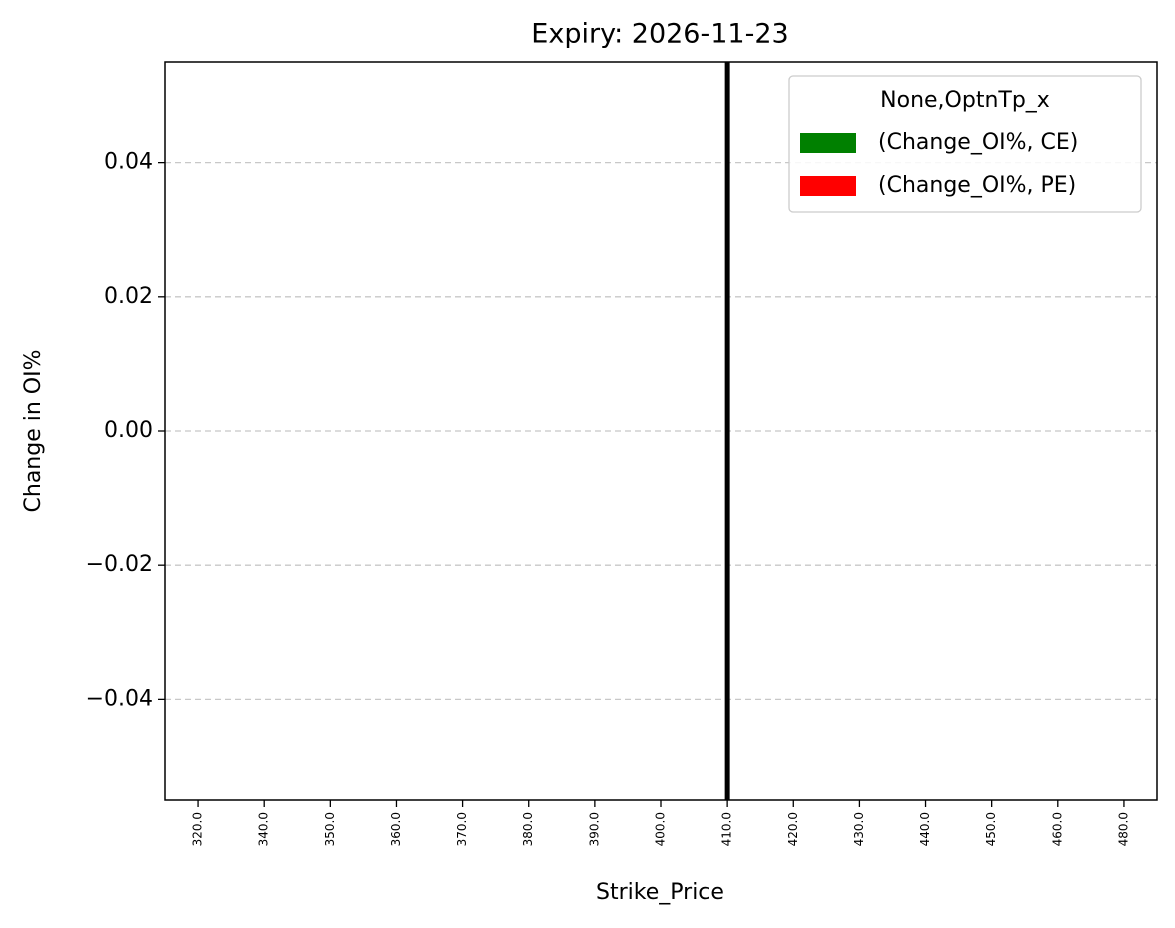 This screenshot has width=1175, height=928. What do you see at coordinates (128, 296) in the screenshot?
I see `y-tick-label: 0.02` at bounding box center [128, 296].